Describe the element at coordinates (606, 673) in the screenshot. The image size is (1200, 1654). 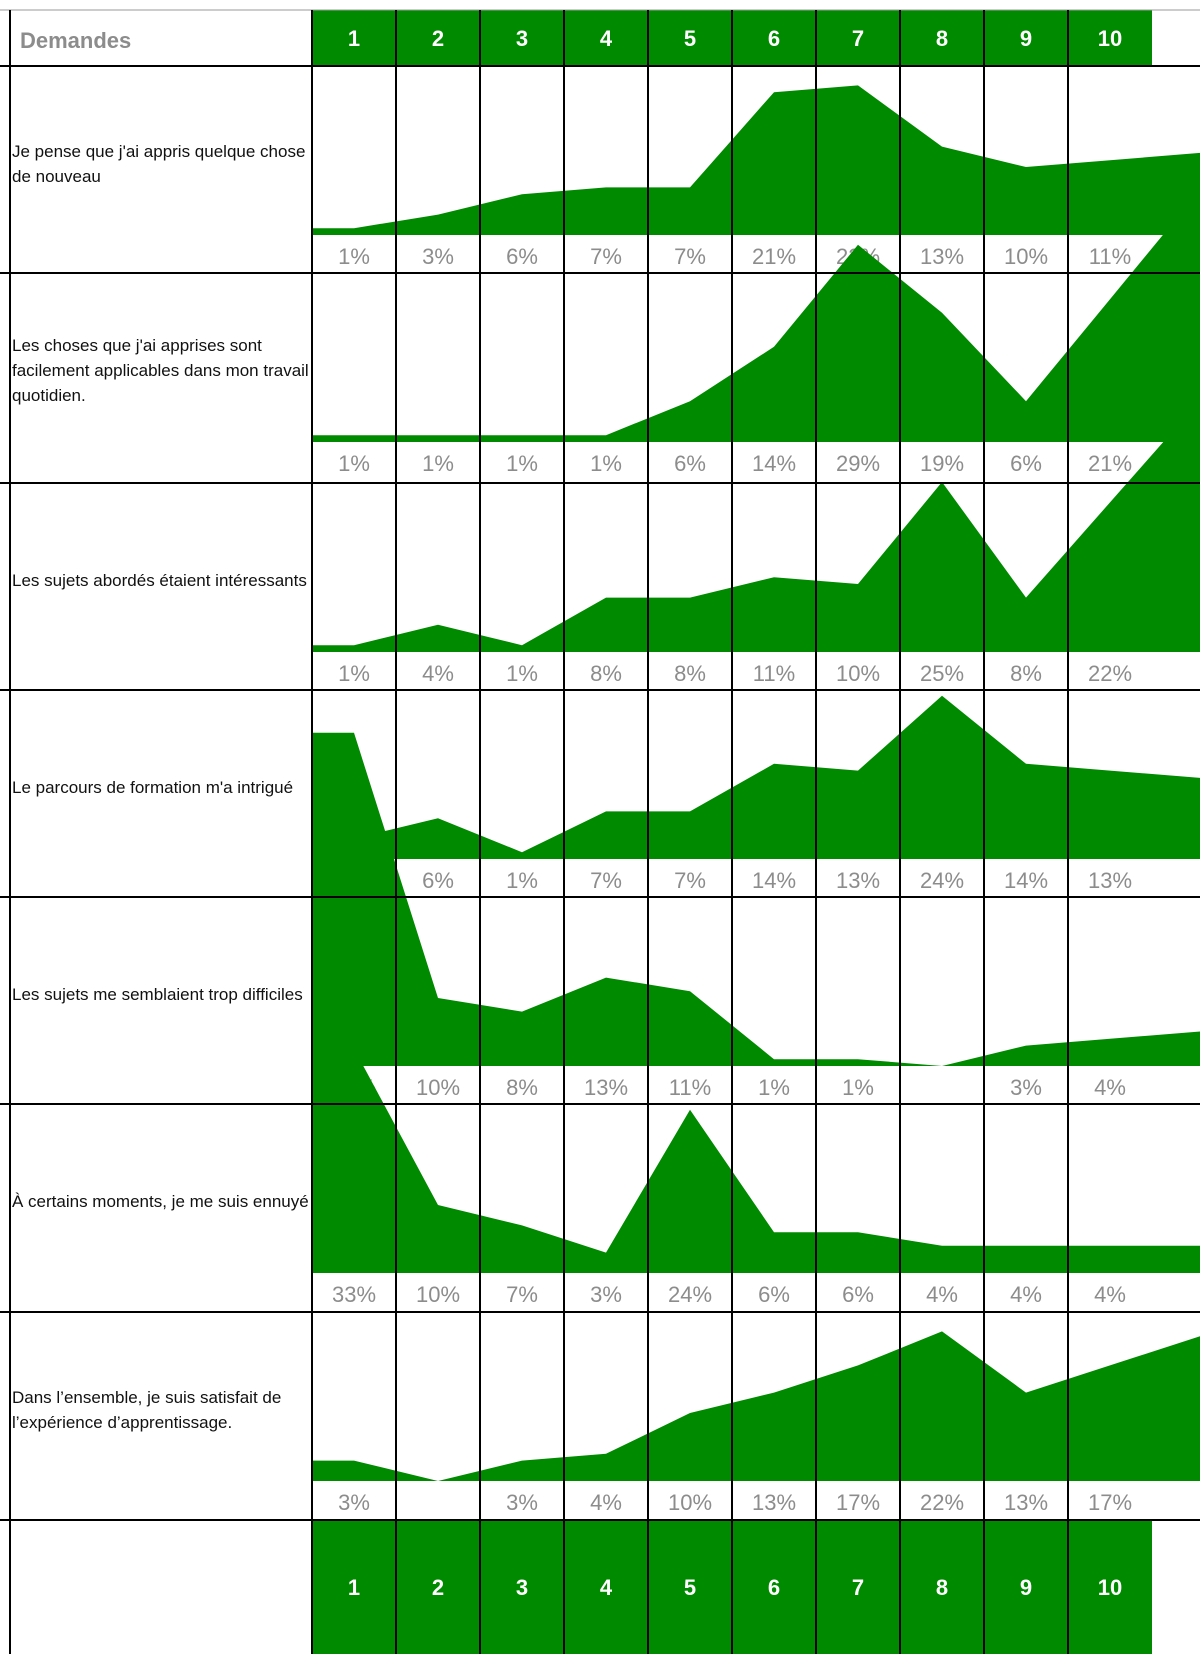
I see `pct-label-row-3-col-4: 8%` at that location.